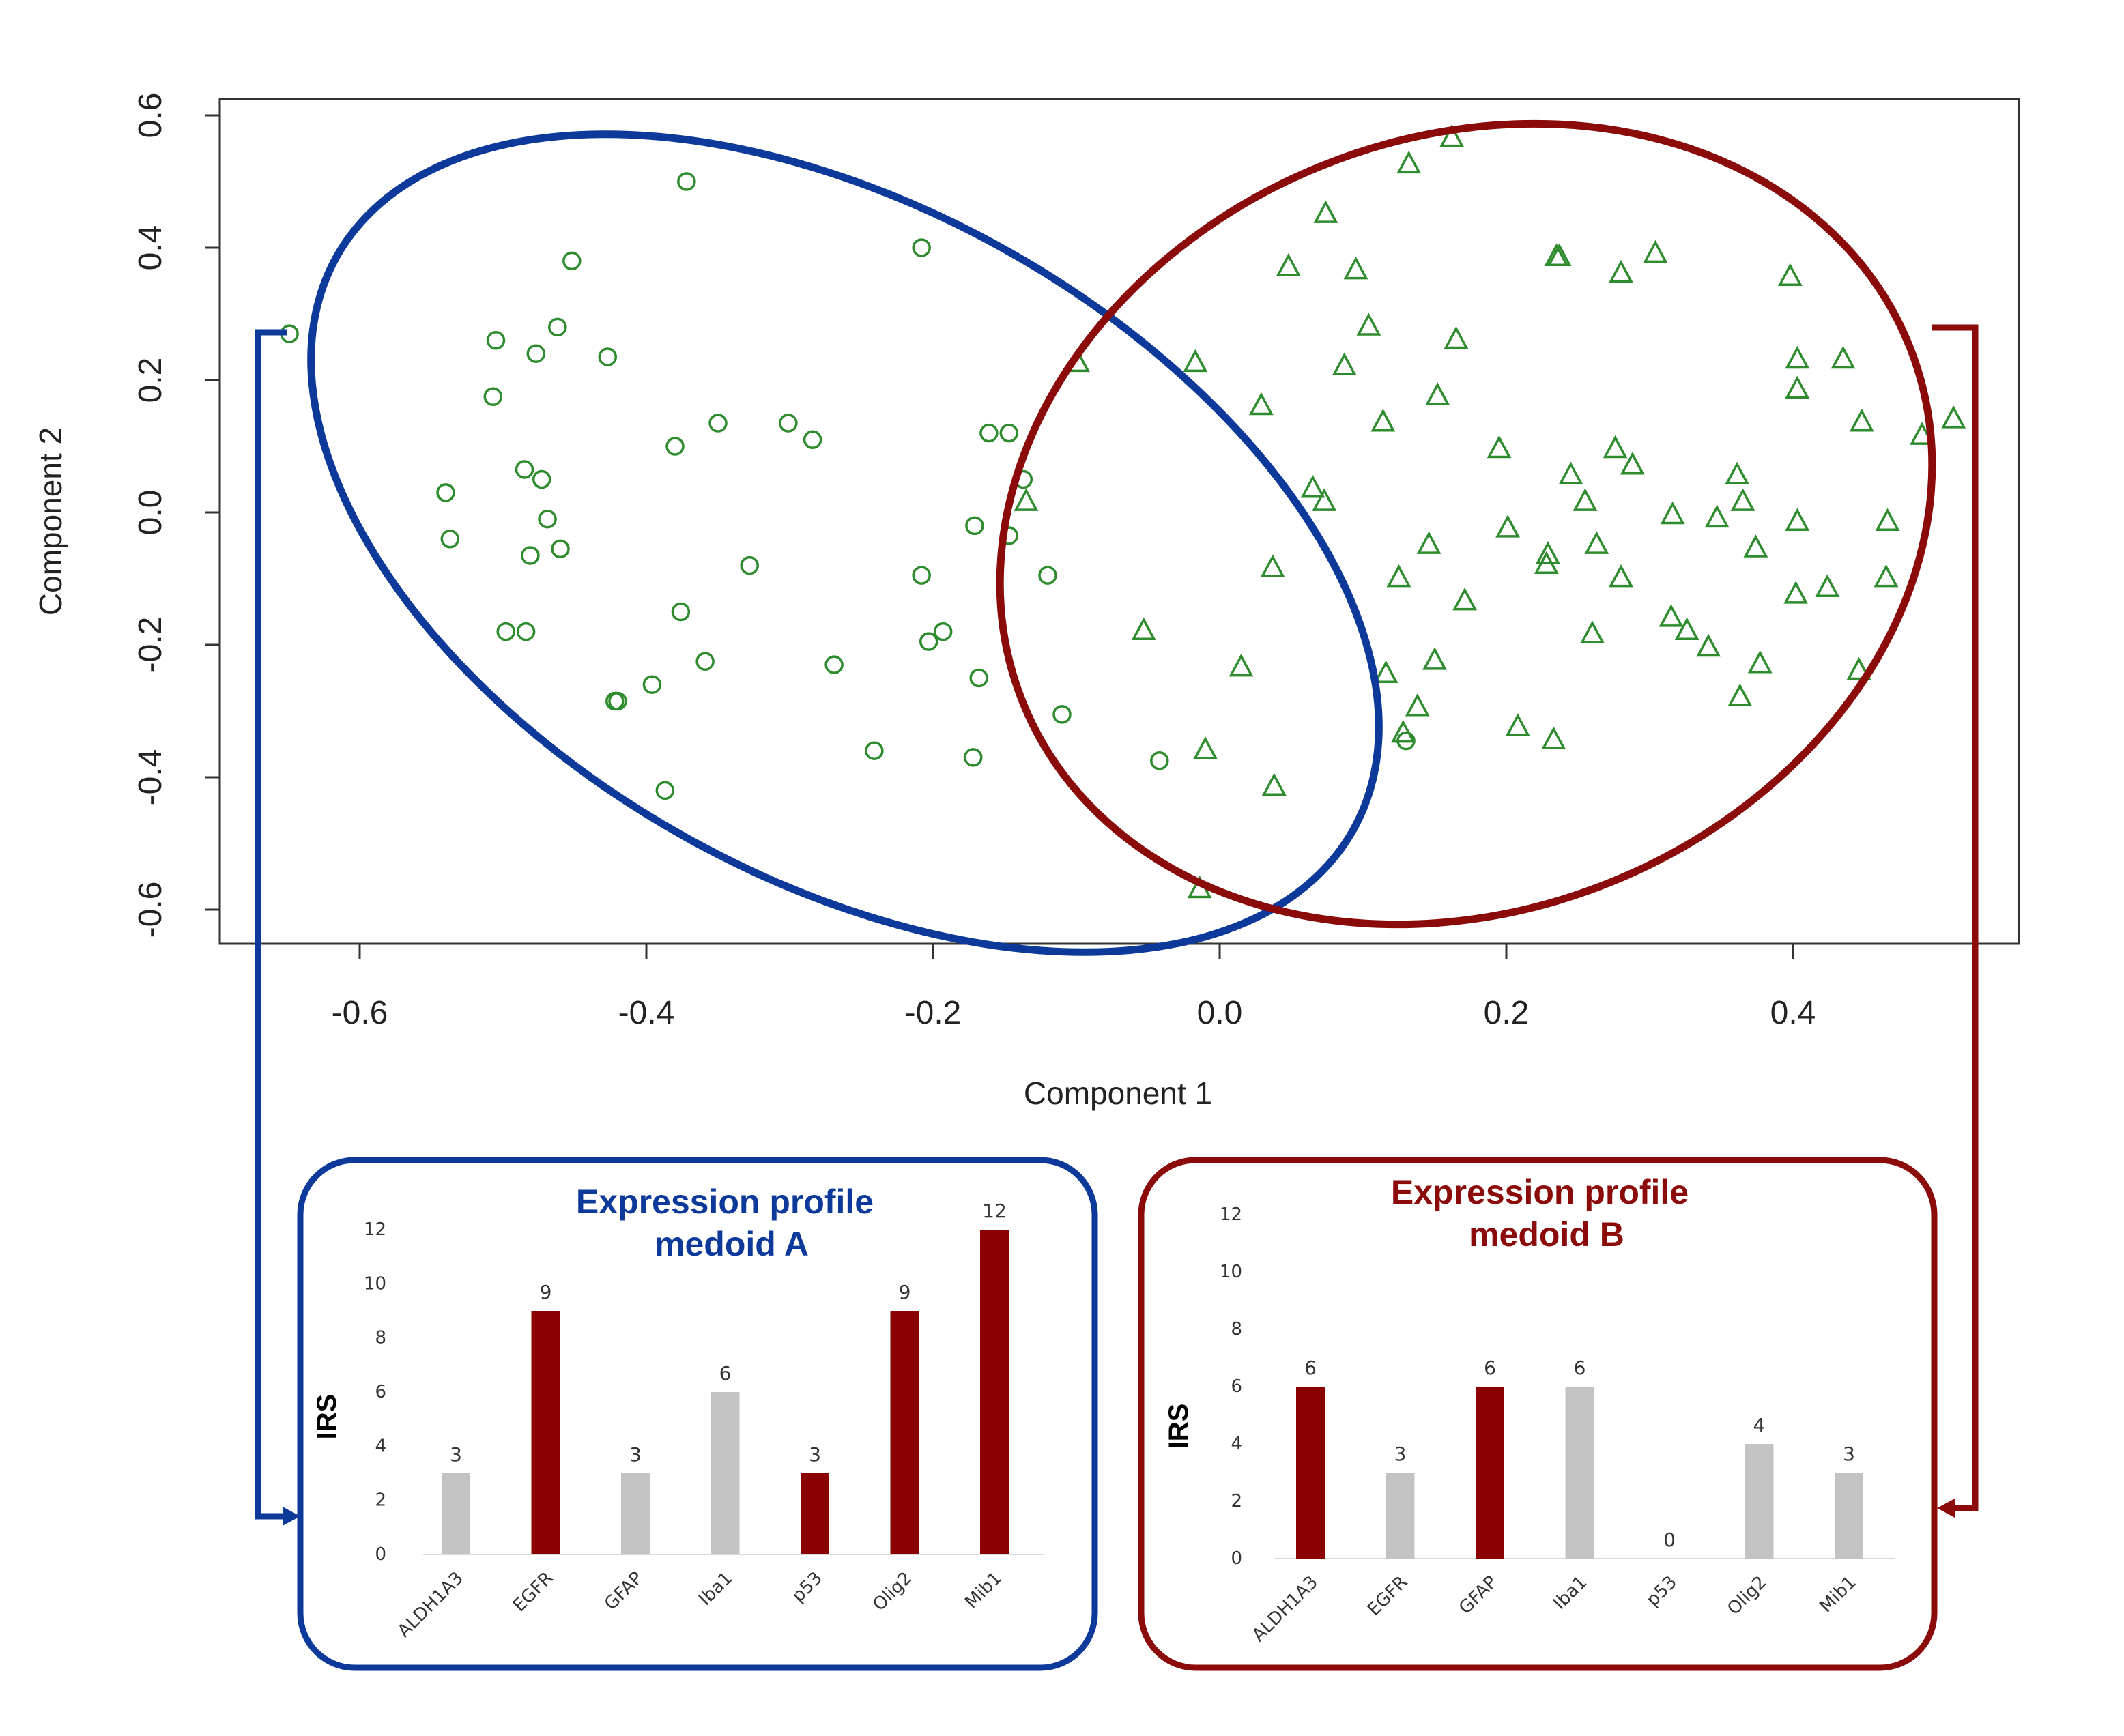 This screenshot has width=2124, height=1736. I want to click on x-tick-label: 0.0, so click(1220, 1013).